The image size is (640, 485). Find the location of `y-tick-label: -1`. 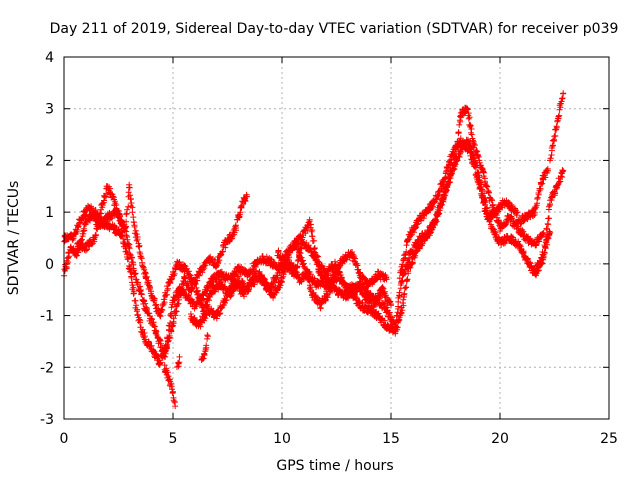

y-tick-label: -1 is located at coordinates (47, 317).